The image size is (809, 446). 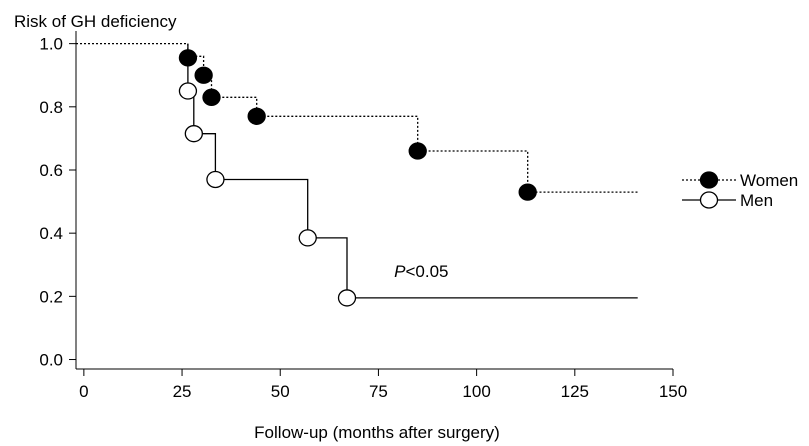 I want to click on x-axis-label: Follow-up (months after surgery), so click(x=377, y=432).